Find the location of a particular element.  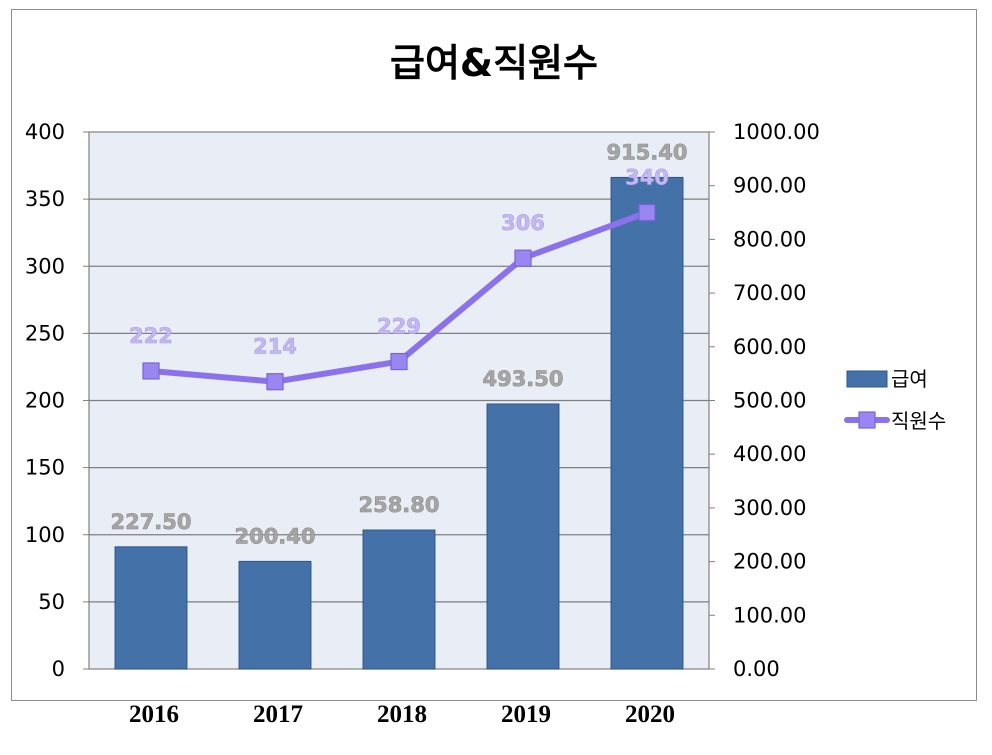

left-tick-label: 0 is located at coordinates (58, 669).